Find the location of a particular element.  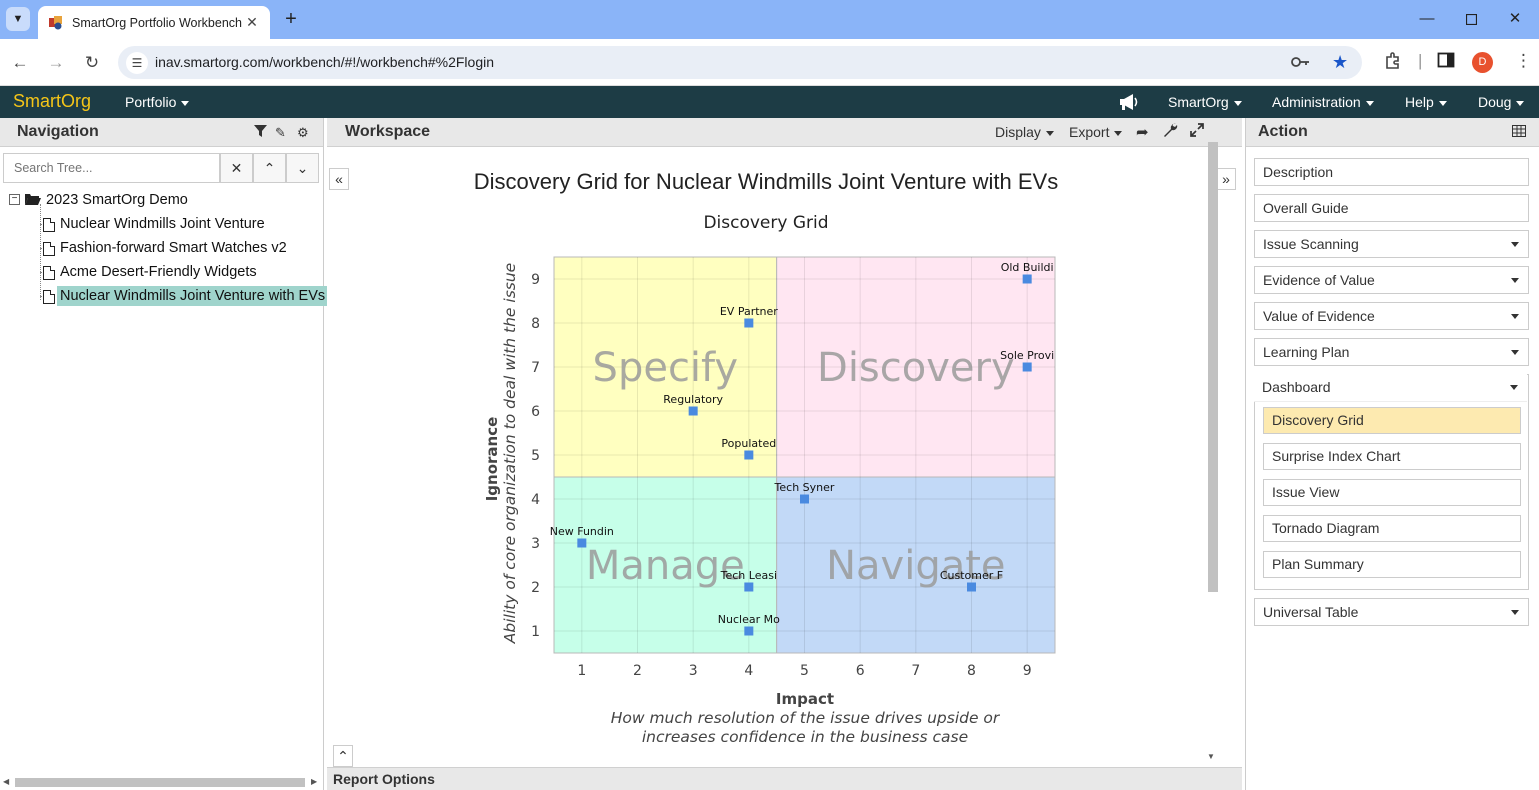

scroll-down-icon: ▼ is located at coordinates (1211, 756).